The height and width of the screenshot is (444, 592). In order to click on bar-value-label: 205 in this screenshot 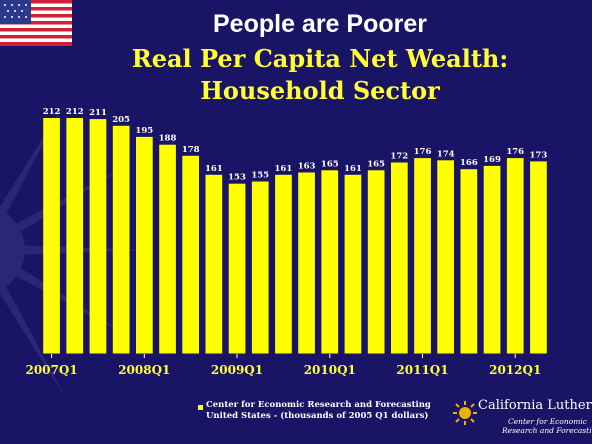, I will do `click(121, 120)`.